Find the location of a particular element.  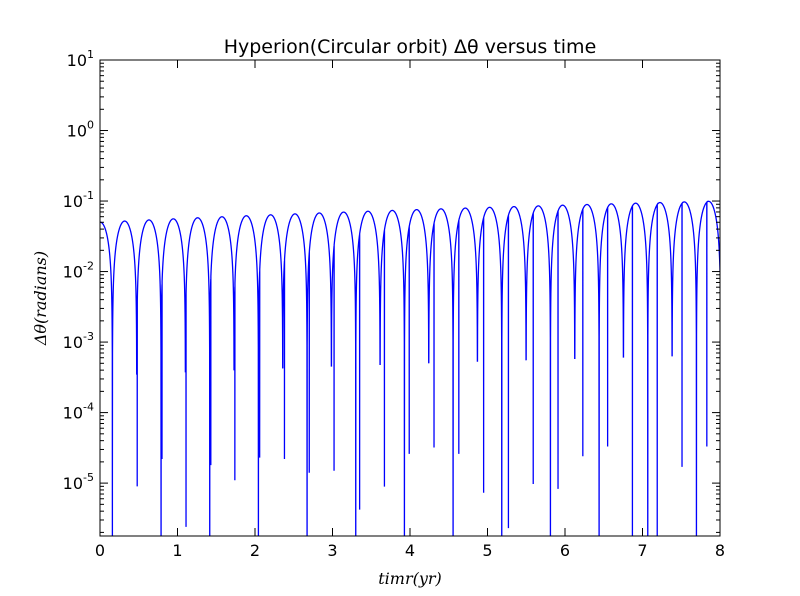

y-tick-exponent: 0 is located at coordinates (90, 125).